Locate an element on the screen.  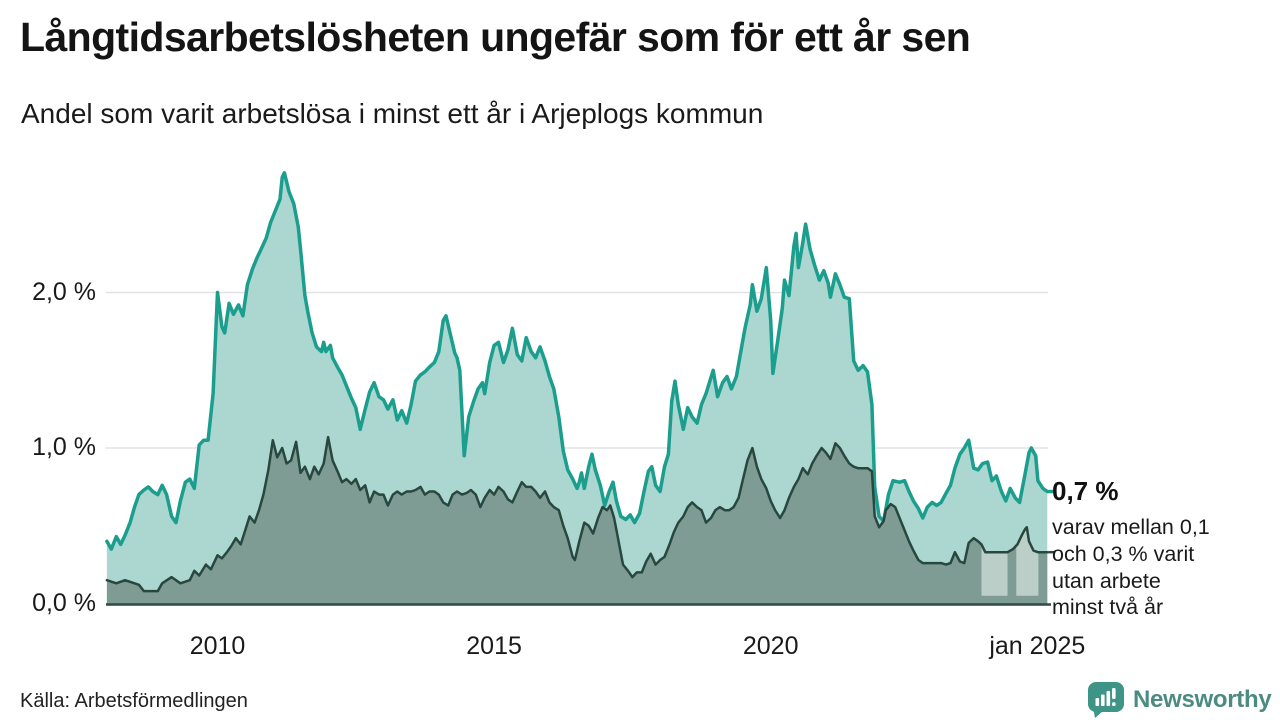
newsworthy-logo: Newsworthy is located at coordinates (1179, 700).